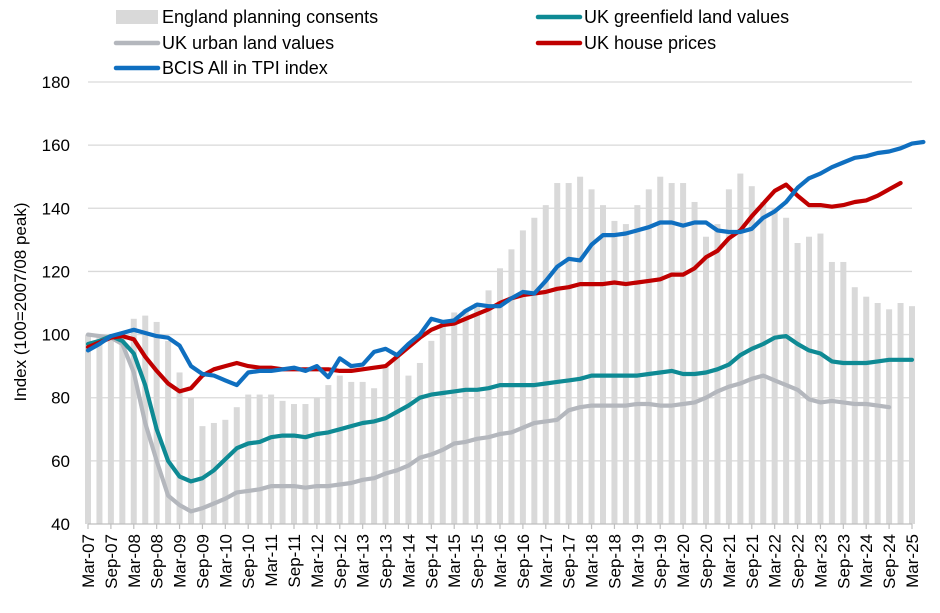  I want to click on x-tick-label: Mar-09, so click(180, 561).